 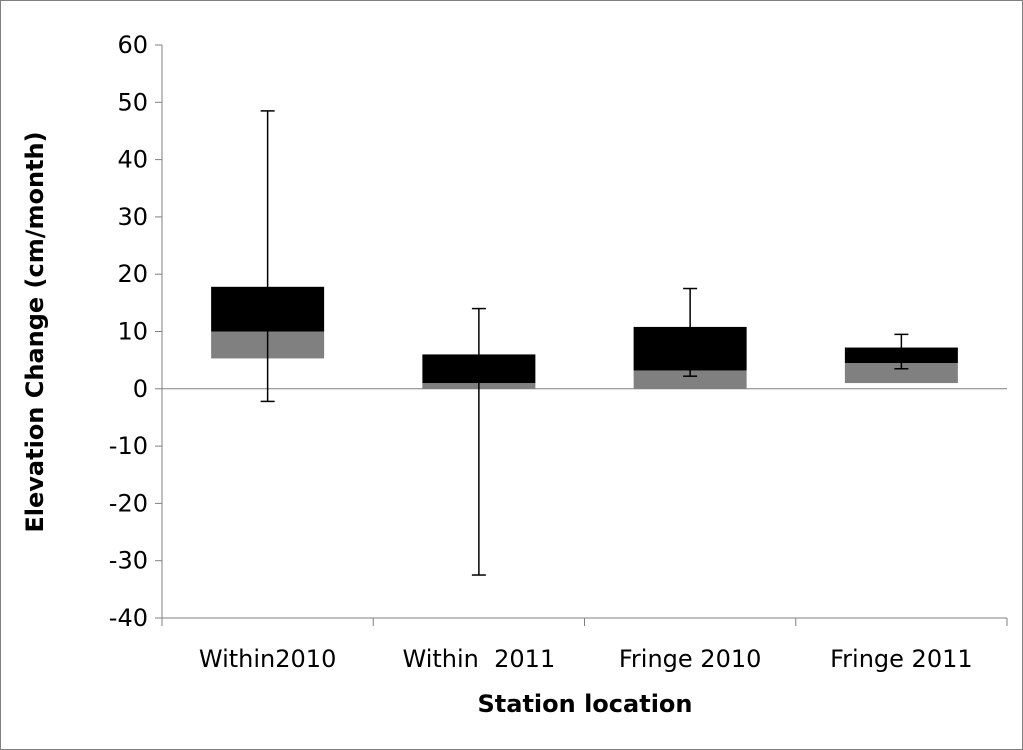 What do you see at coordinates (35, 331) in the screenshot?
I see `y-axis-title: Elevation Change (cm/month)` at bounding box center [35, 331].